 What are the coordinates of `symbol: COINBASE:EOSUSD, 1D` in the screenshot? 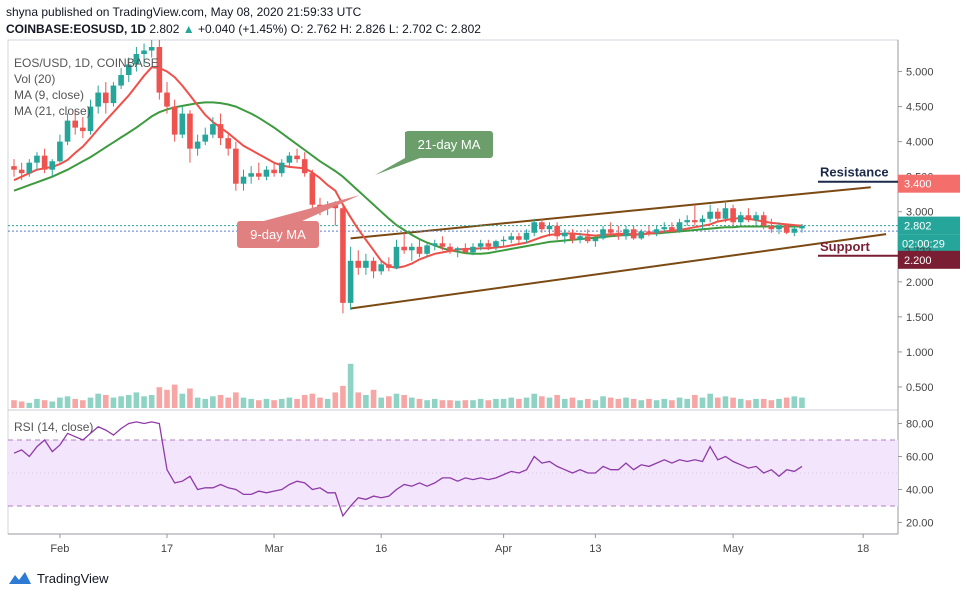 It's located at (76, 29).